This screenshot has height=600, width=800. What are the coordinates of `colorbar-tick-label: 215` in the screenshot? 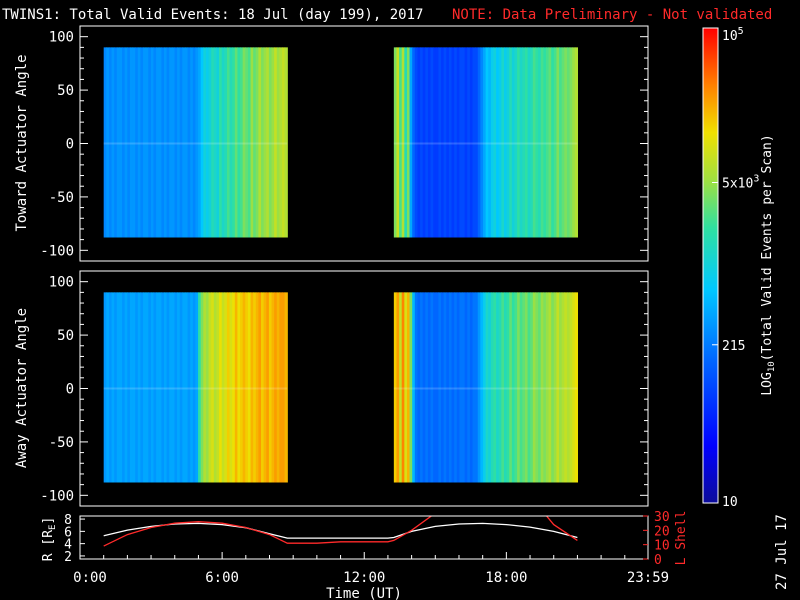 It's located at (733, 346).